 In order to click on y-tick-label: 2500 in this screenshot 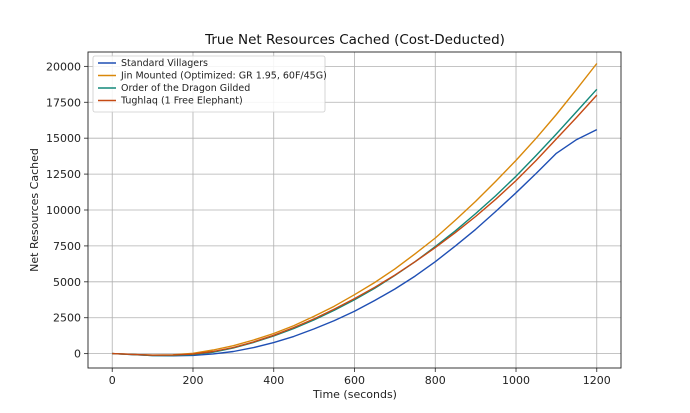, I will do `click(67, 318)`.